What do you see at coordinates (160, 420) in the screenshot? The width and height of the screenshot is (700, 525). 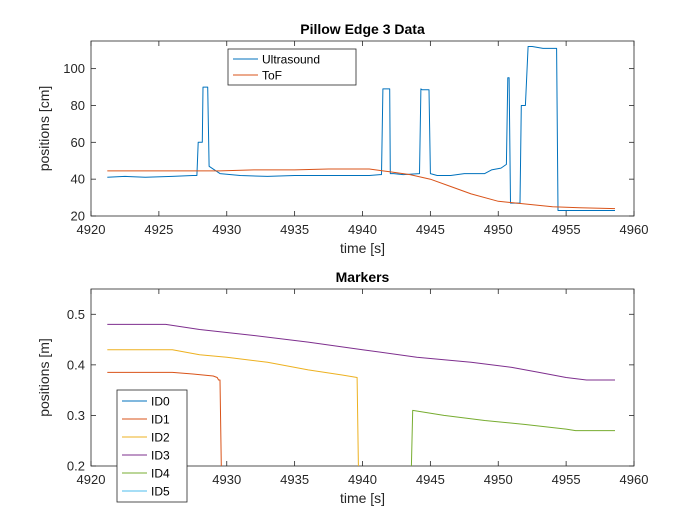 I see `legend-label-id1: ID1` at bounding box center [160, 420].